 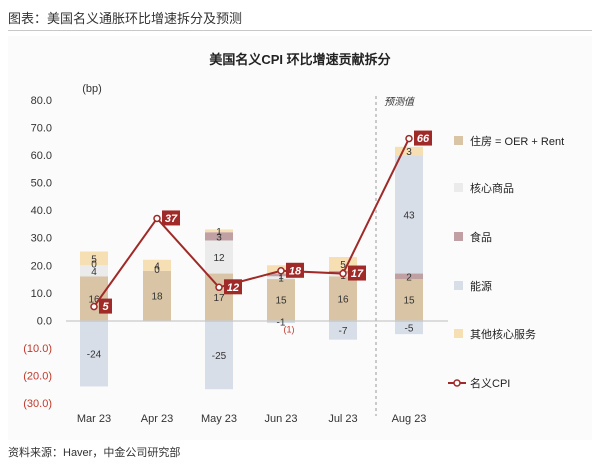 I want to click on cpi-label: 18, so click(x=295, y=271).